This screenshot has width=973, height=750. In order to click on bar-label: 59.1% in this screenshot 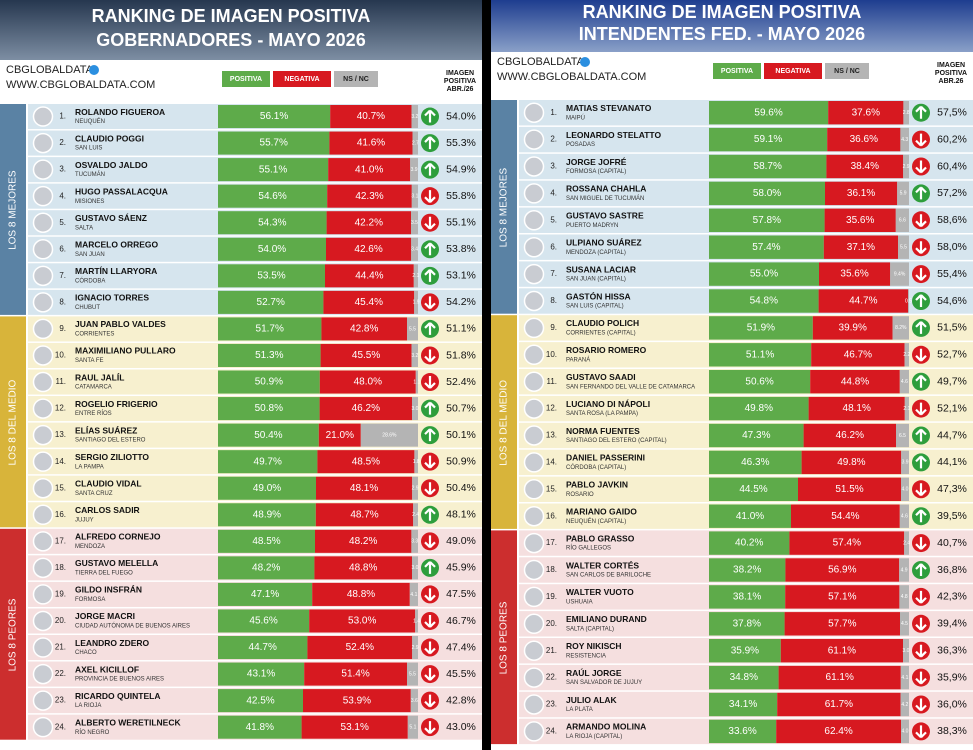, I will do `click(768, 139)`.